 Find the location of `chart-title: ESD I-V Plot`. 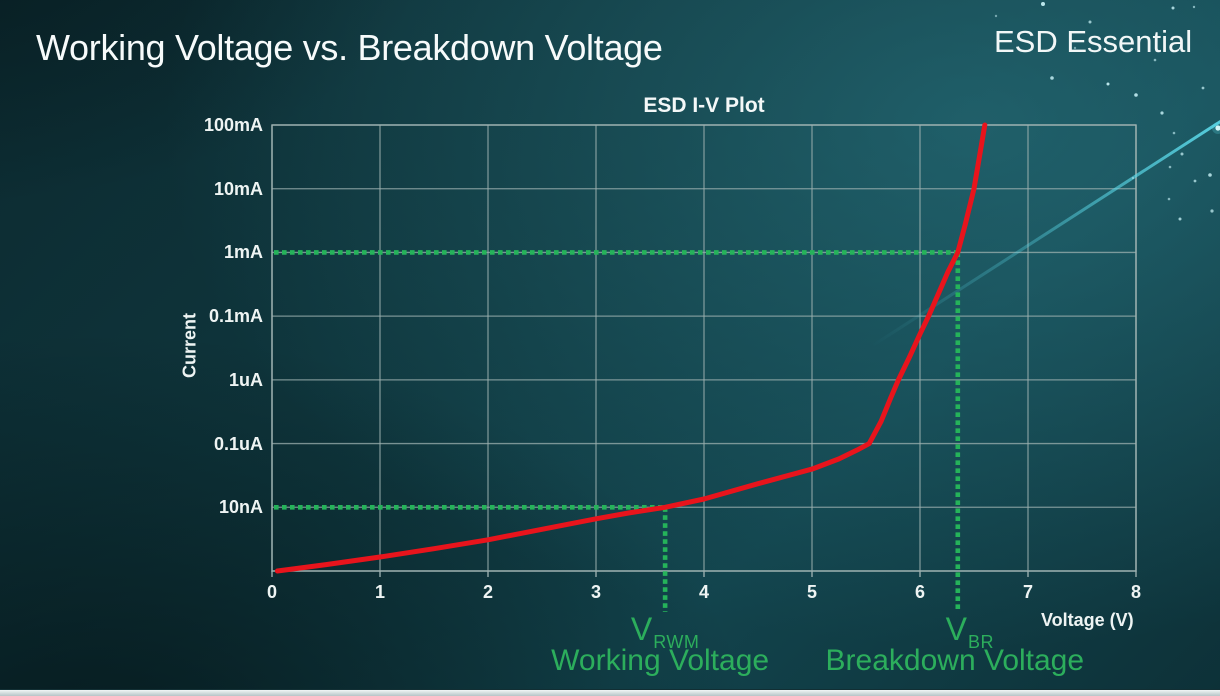

chart-title: ESD I-V Plot is located at coordinates (704, 105).